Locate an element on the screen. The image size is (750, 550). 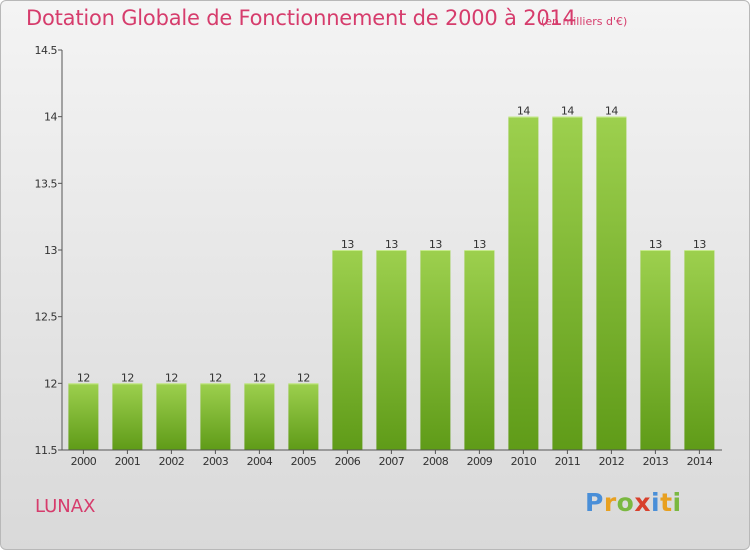
x-tick-label-2014: 2014 is located at coordinates (700, 461).